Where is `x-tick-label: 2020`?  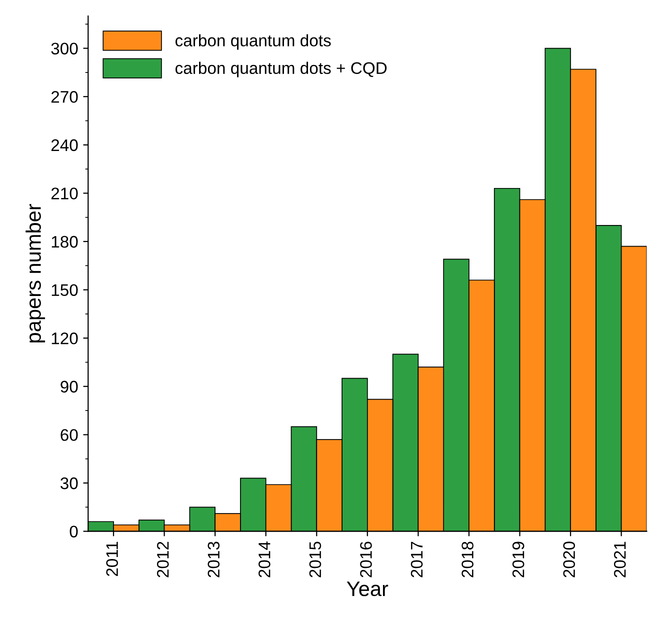
x-tick-label: 2020 is located at coordinates (569, 560).